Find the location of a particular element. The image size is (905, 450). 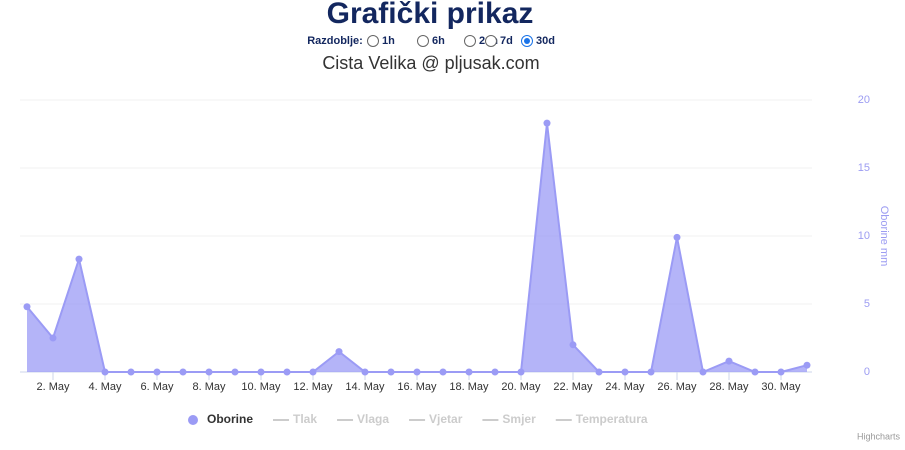

x-tick-label: 12. May is located at coordinates (313, 387).